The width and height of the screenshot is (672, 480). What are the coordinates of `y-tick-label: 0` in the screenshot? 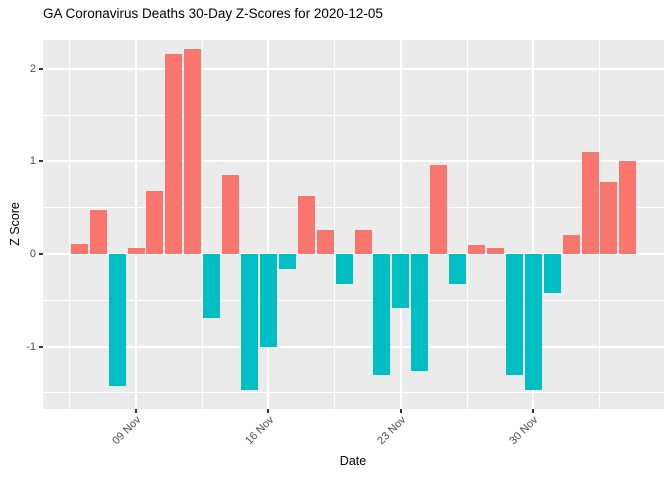 It's located at (32, 254).